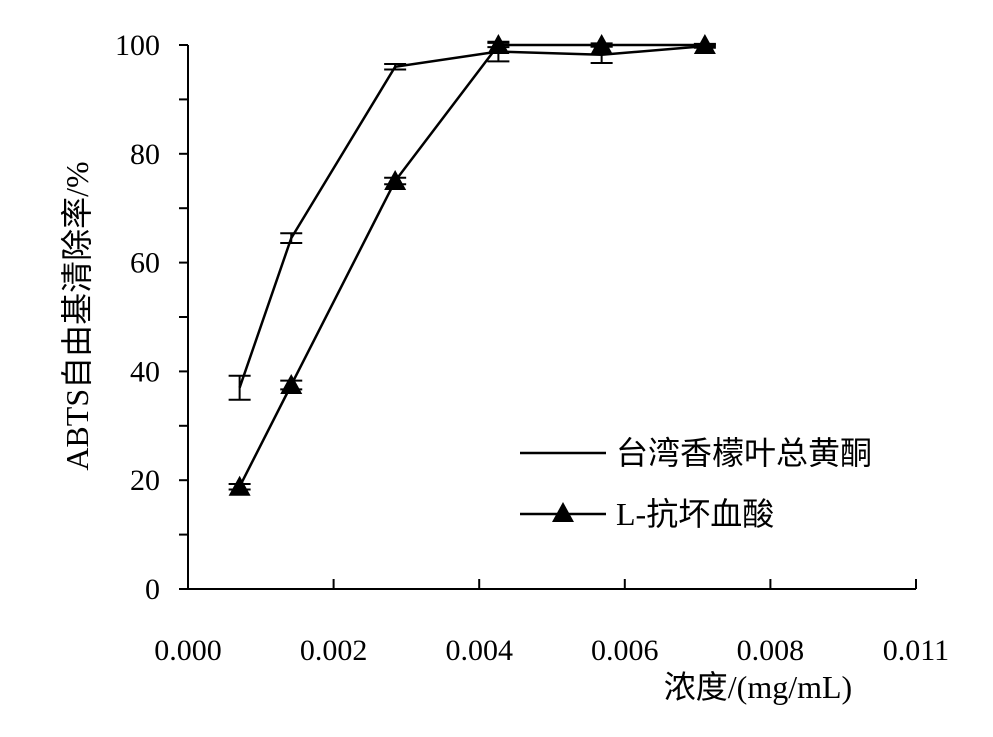  I want to click on legend: 台湾香檬叶总黄酮 L-抗坏血酸, so click(696, 483).